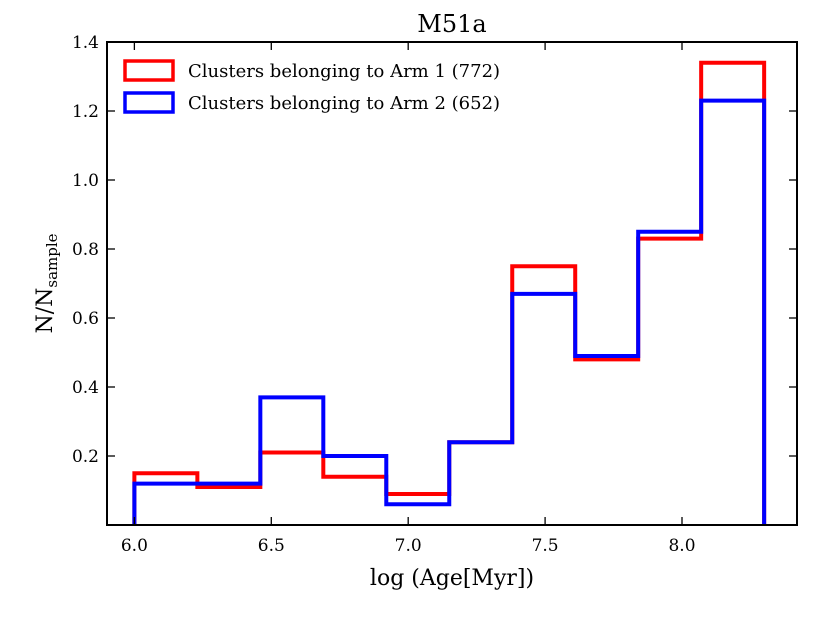 The width and height of the screenshot is (830, 623). Describe the element at coordinates (85, 457) in the screenshot. I see `y-tick-label: 0.2` at that location.